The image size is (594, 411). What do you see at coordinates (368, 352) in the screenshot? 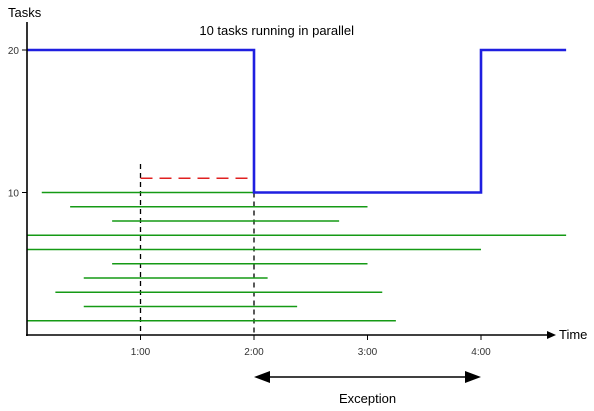
I see `x-tick-label: 3:00` at bounding box center [368, 352].